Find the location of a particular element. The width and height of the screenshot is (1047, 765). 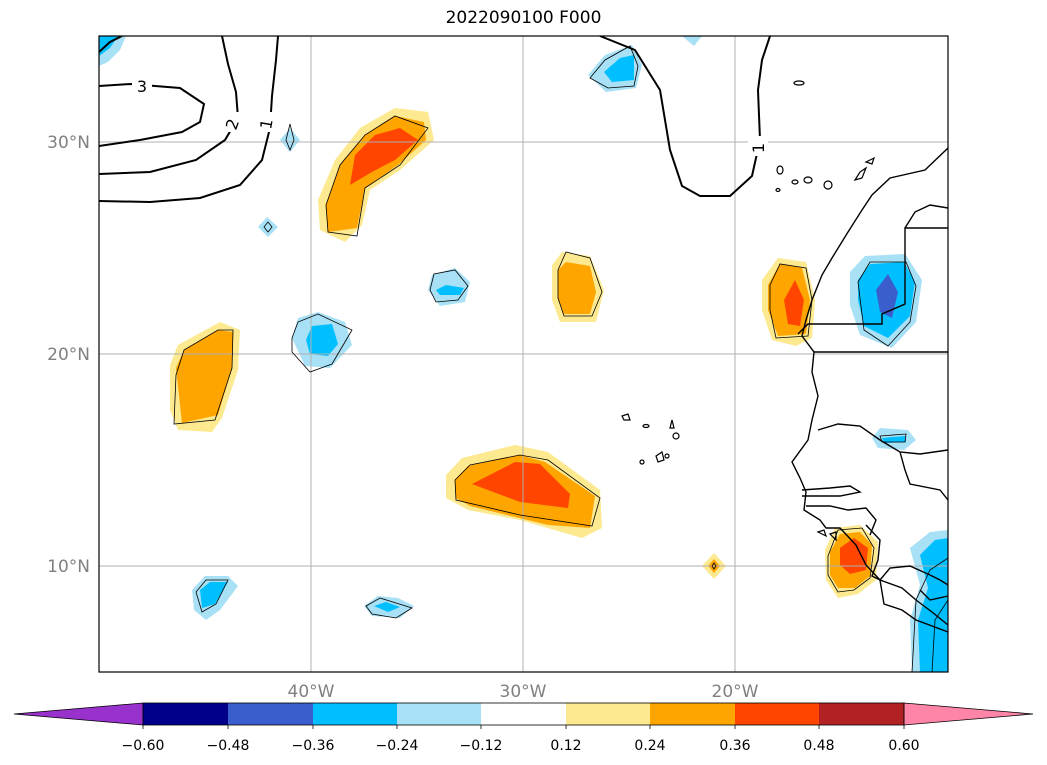

island-lanzarote is located at coordinates (870, 160).